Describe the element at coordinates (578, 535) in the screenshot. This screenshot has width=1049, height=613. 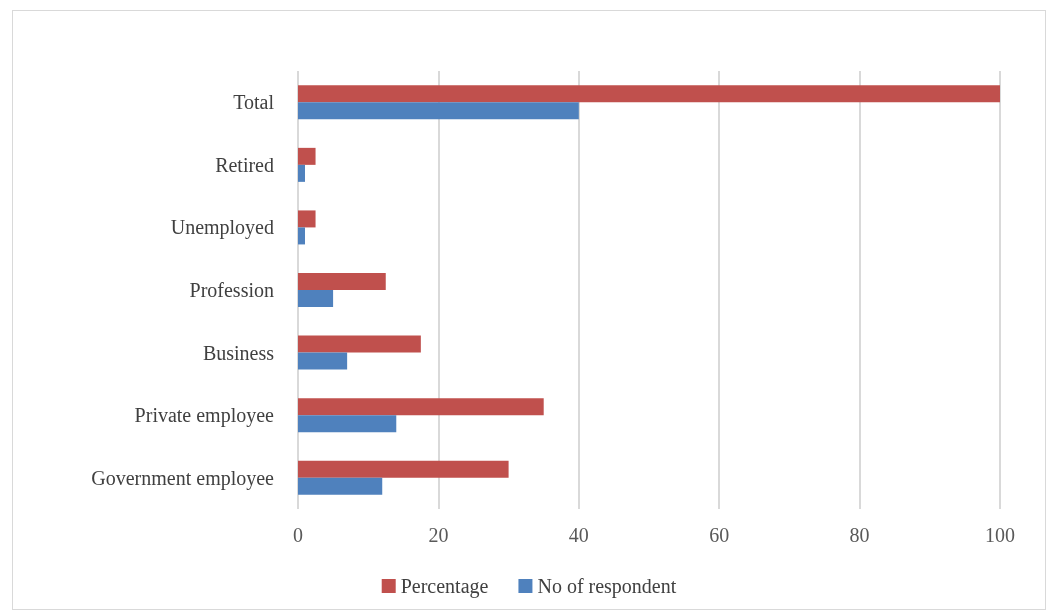
I see `x-tick-label: 40` at that location.